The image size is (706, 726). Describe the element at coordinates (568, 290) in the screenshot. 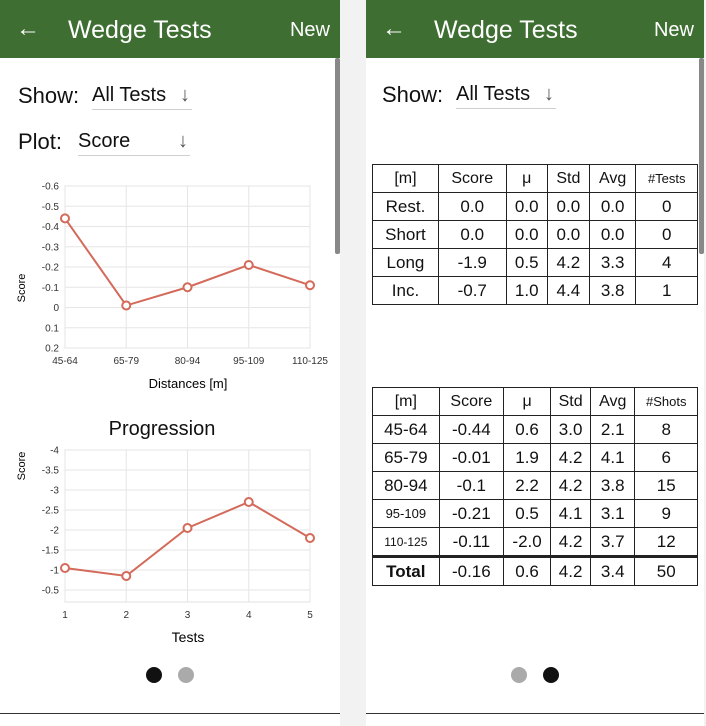

I see `table-cell: 4.4` at that location.